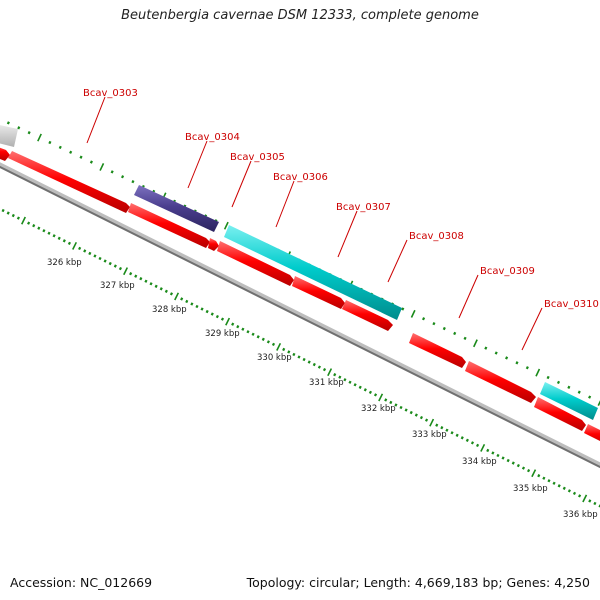  What do you see at coordinates (507, 271) in the screenshot?
I see `gene-label: Bcav_0309` at bounding box center [507, 271].